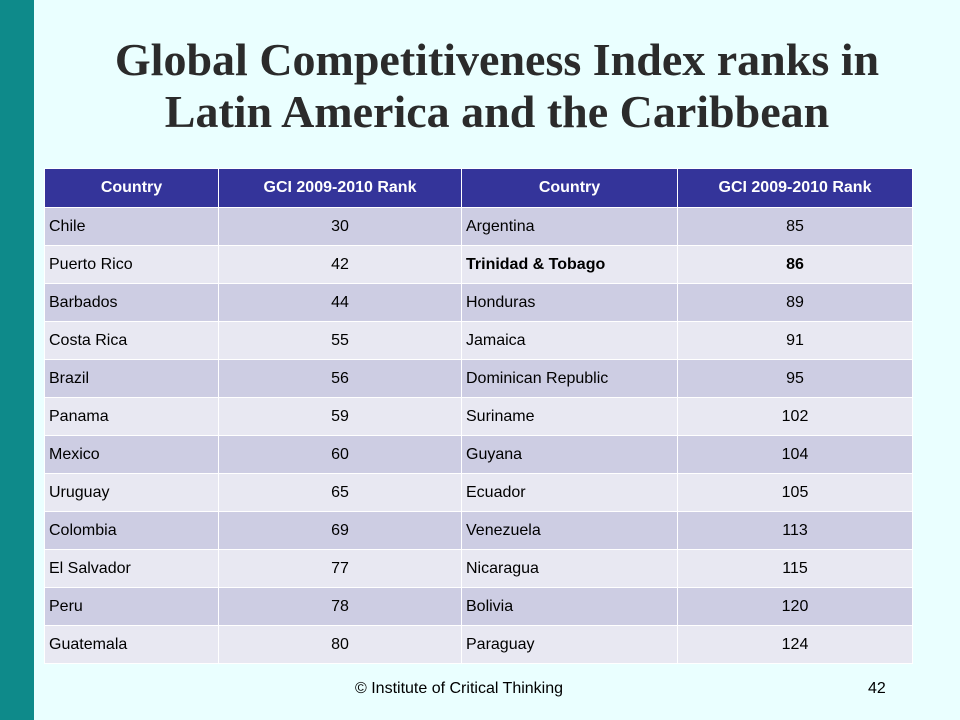 The height and width of the screenshot is (720, 960). I want to click on table-row: Peru 78 Bolivia 120, so click(478, 606).